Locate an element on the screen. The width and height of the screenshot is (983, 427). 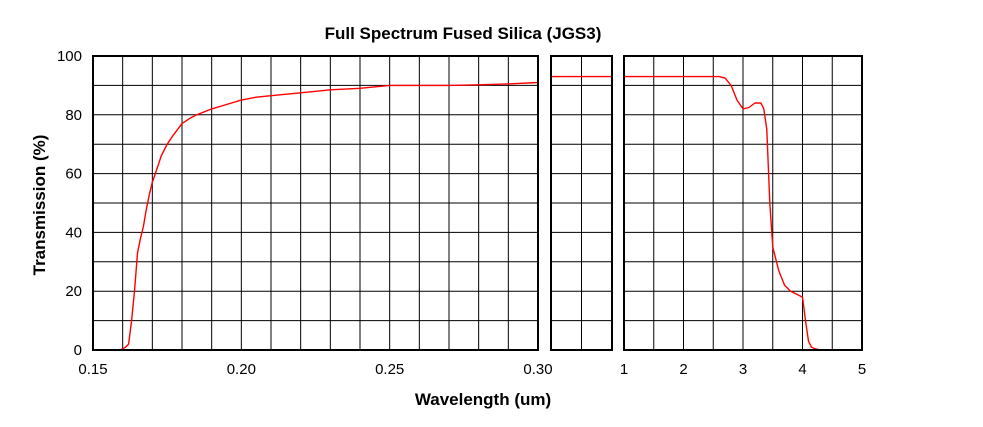
x-axis-title: Wavelength (um) is located at coordinates (483, 399).